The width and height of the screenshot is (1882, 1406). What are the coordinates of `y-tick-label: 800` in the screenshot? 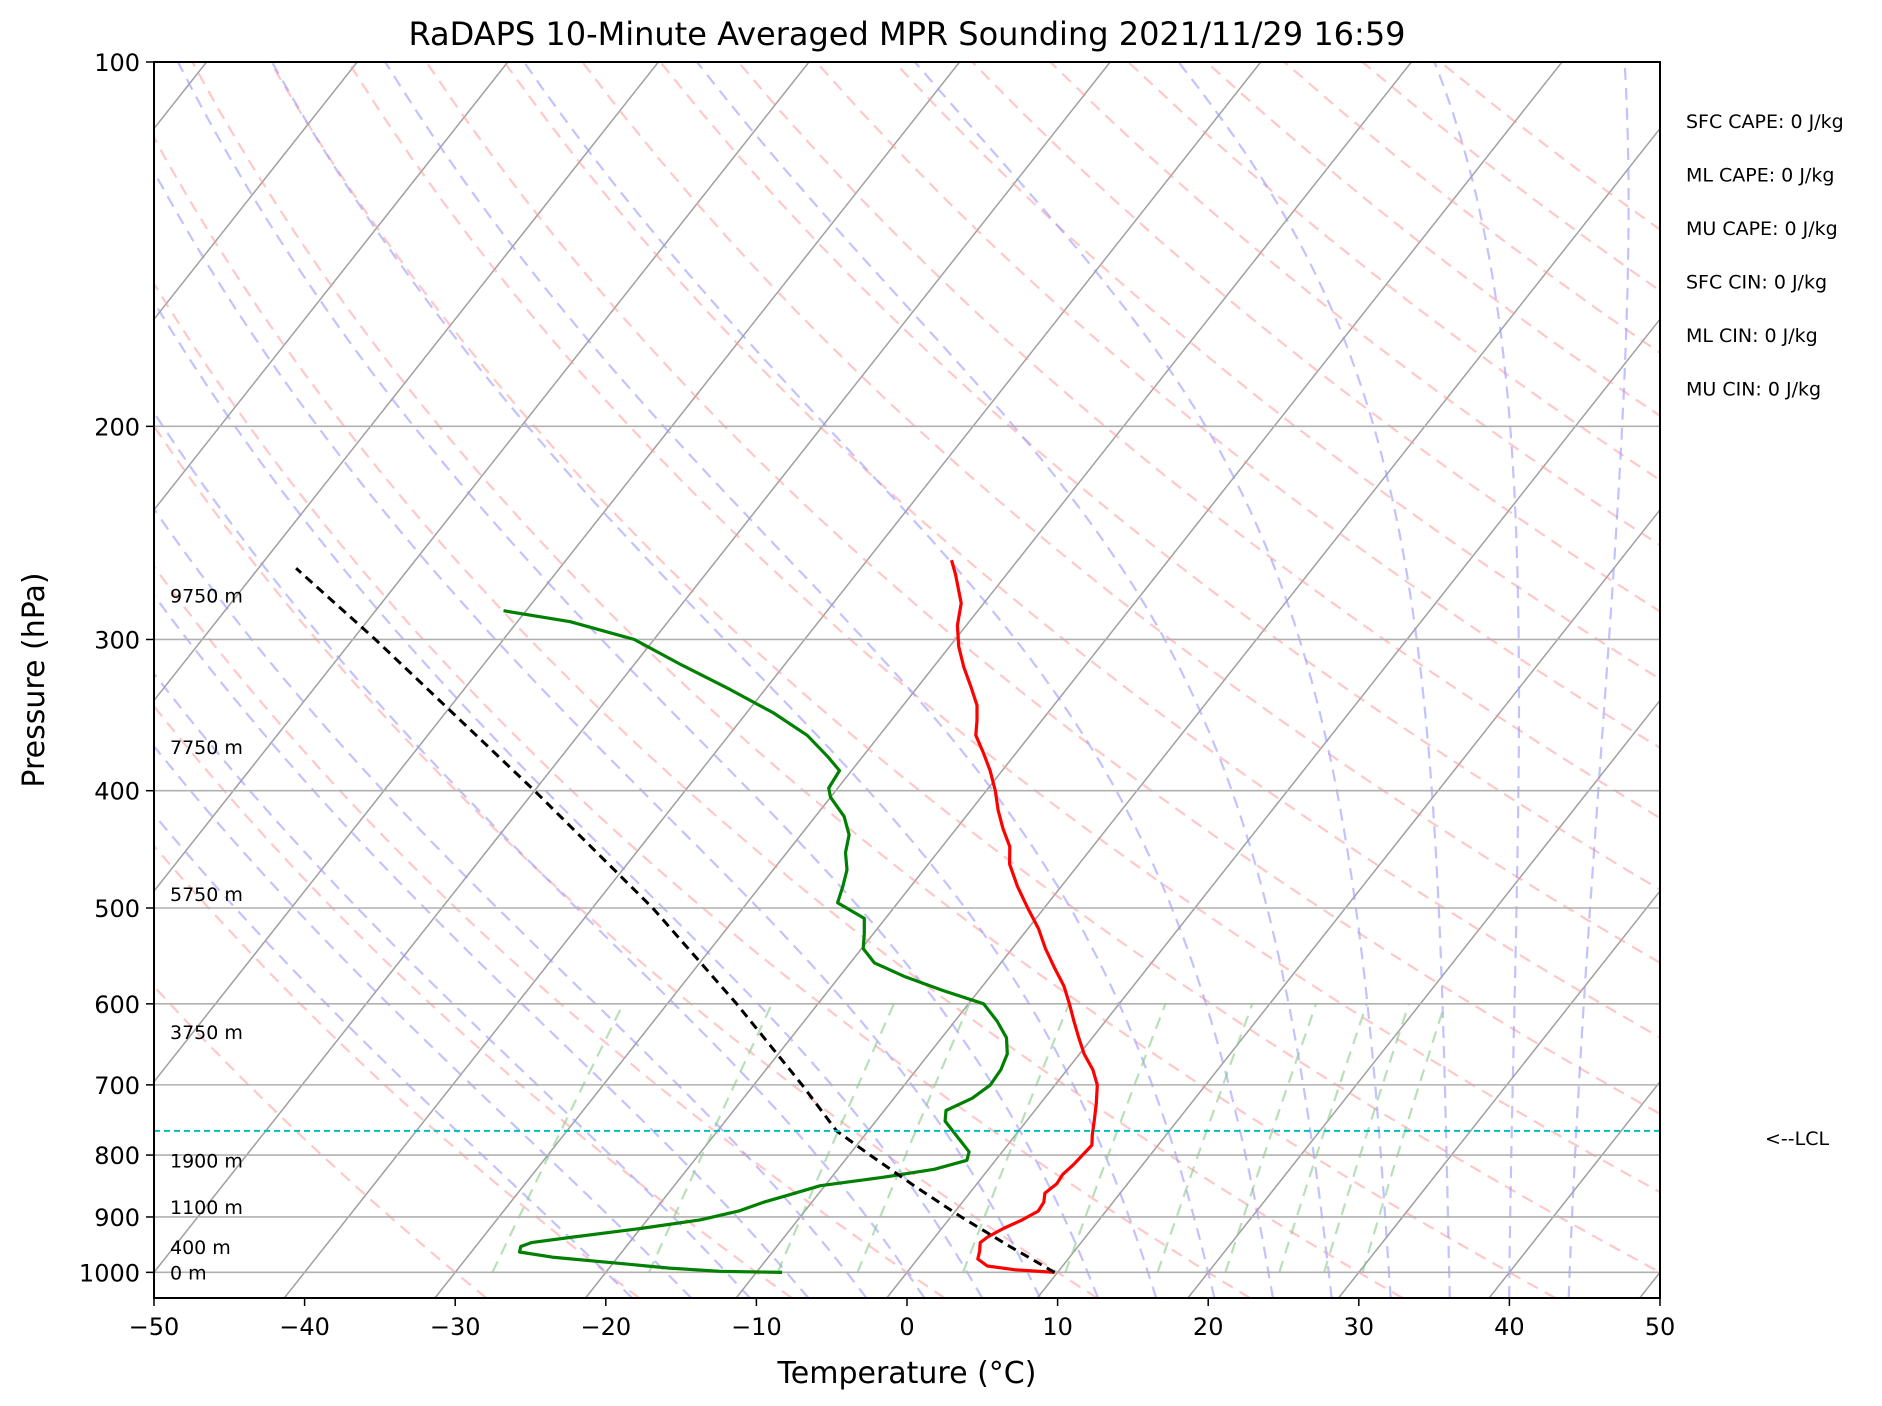 It's located at (117, 1156).